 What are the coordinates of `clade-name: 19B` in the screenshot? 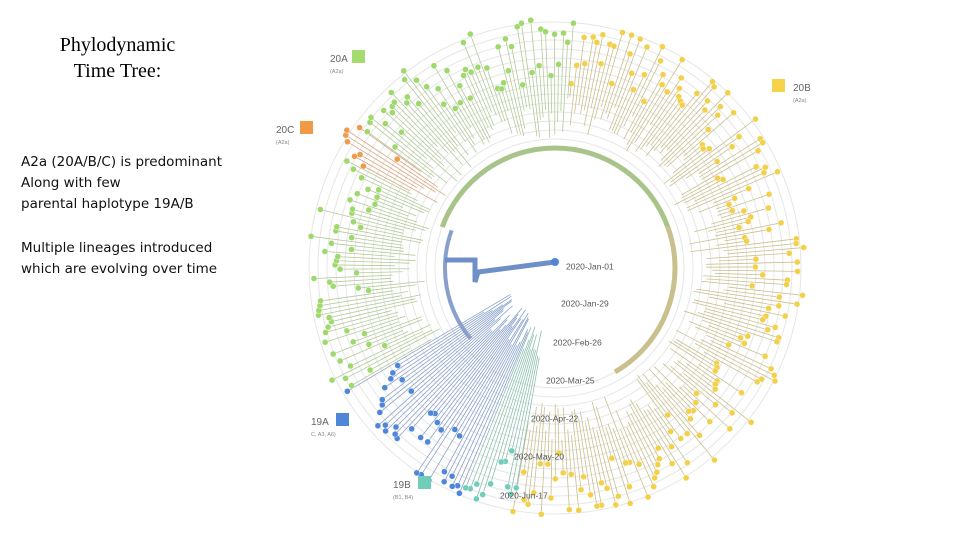 It's located at (402, 485).